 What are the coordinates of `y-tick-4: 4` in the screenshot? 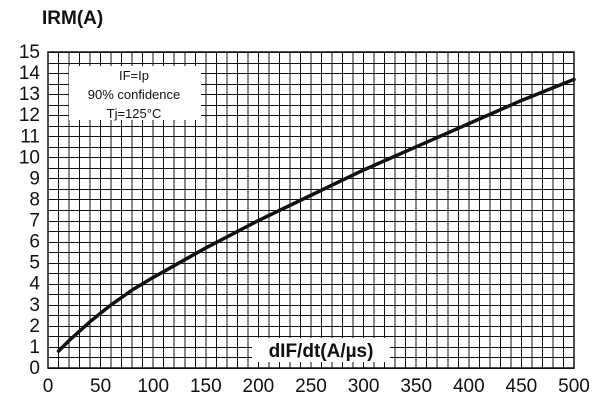 It's located at (34, 284).